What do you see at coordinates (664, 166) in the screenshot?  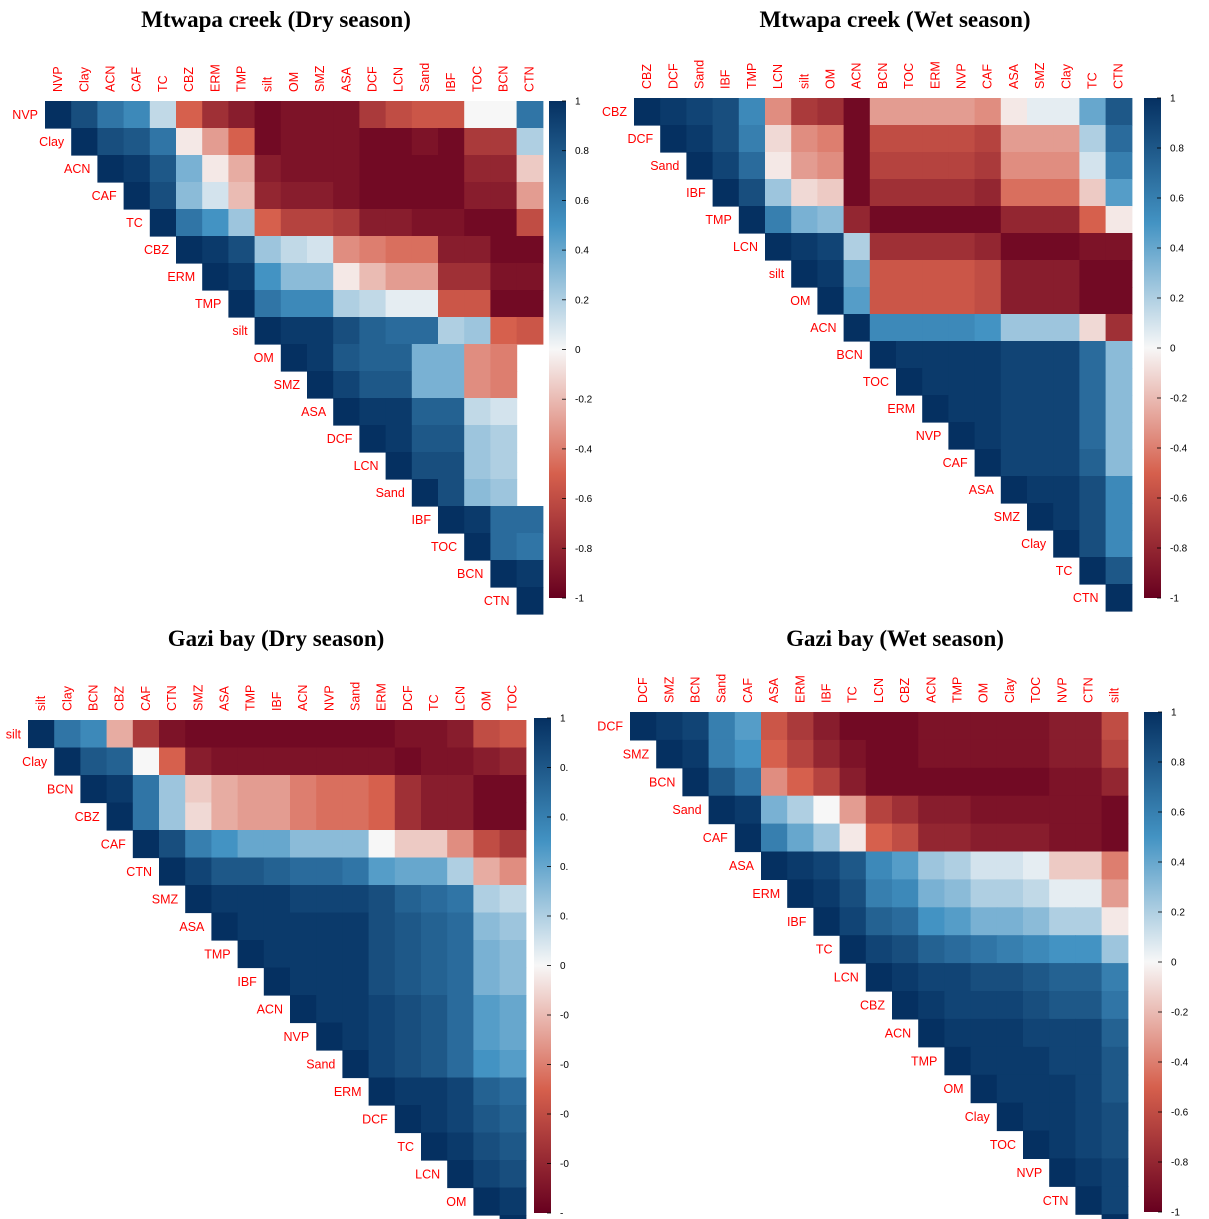 I see `row-label: Sand` at bounding box center [664, 166].